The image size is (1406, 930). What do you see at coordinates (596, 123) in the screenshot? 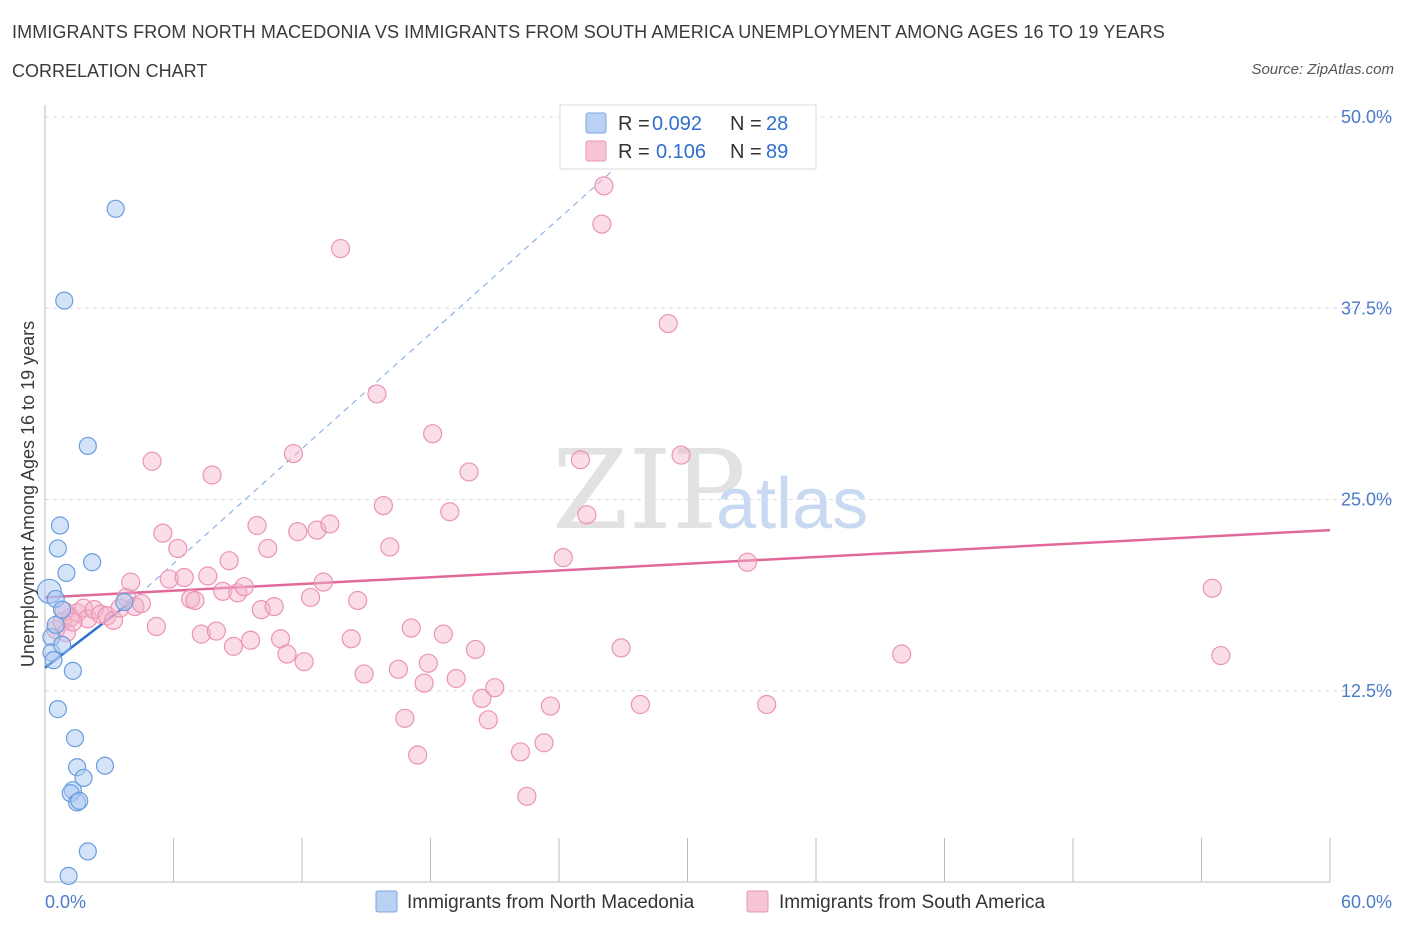
I see `legend-swatch-blue` at bounding box center [596, 123].